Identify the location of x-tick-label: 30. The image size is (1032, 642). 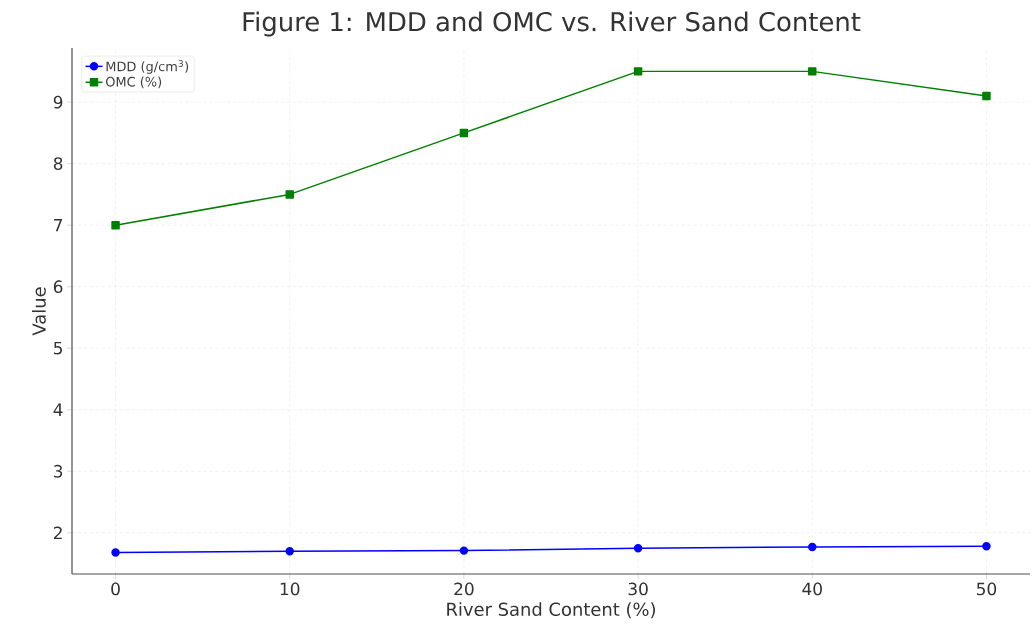
(638, 589).